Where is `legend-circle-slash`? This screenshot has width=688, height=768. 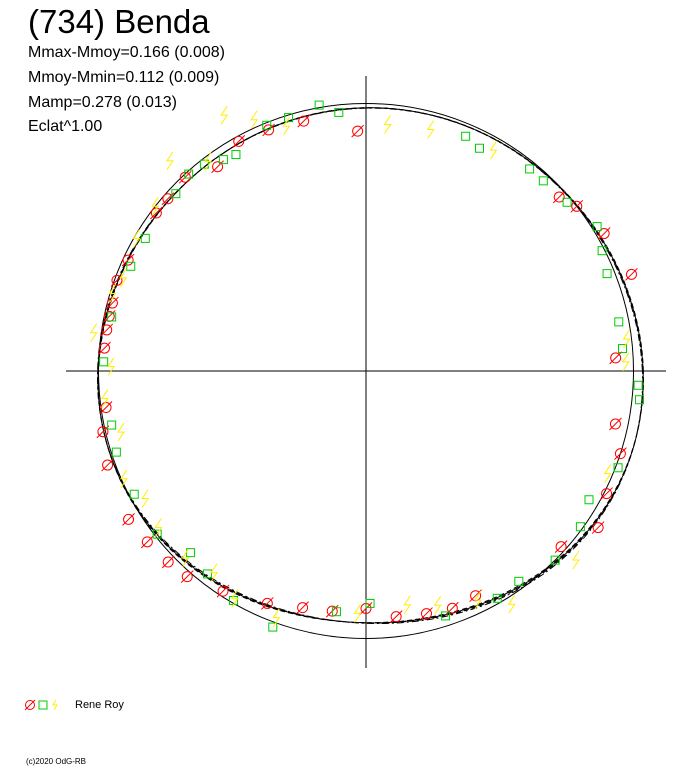
legend-circle-slash is located at coordinates (30, 705).